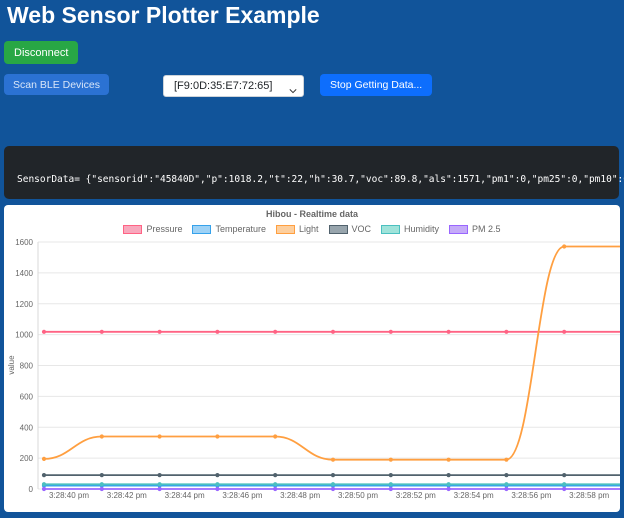 The width and height of the screenshot is (624, 518). I want to click on y-tick-label: 200, so click(27, 458).